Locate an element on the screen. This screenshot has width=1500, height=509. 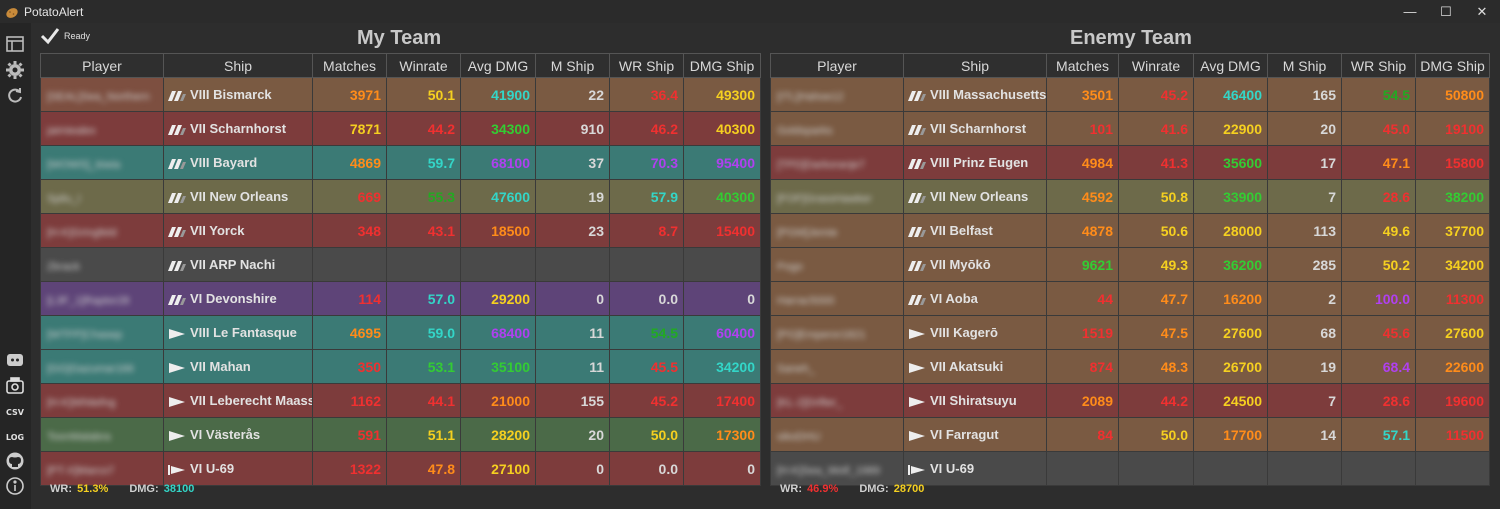
player-name: Goldsparks is located at coordinates (805, 130).